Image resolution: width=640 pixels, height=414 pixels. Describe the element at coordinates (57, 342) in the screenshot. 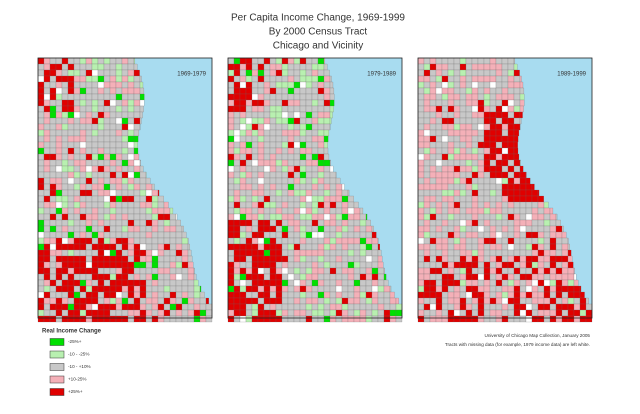

I see `legend-swatch` at that location.